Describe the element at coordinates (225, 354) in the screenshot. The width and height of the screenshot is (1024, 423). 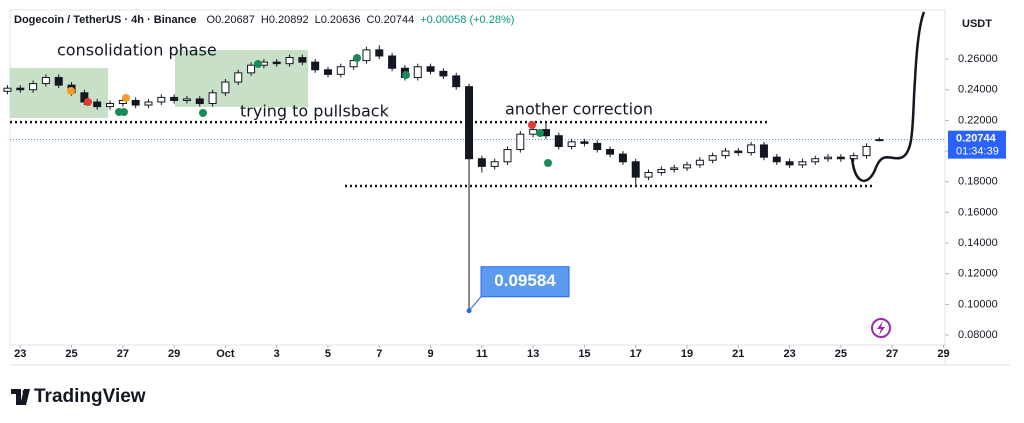
I see `x-tick-label: Oct` at that location.